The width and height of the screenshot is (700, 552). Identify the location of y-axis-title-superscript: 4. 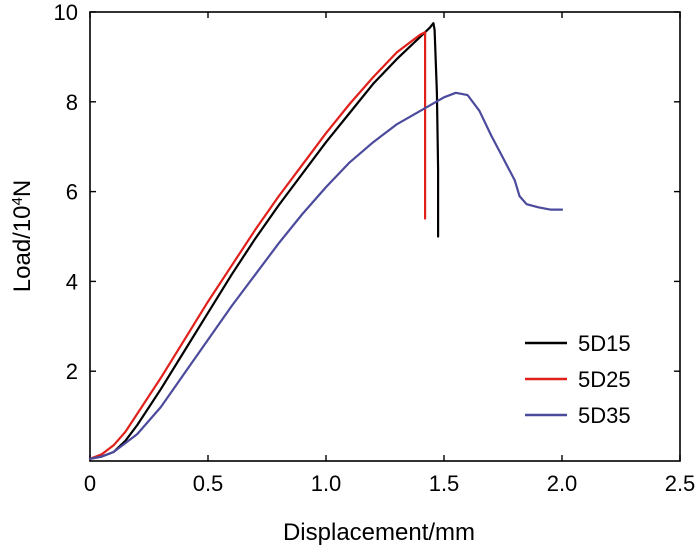
(17, 201).